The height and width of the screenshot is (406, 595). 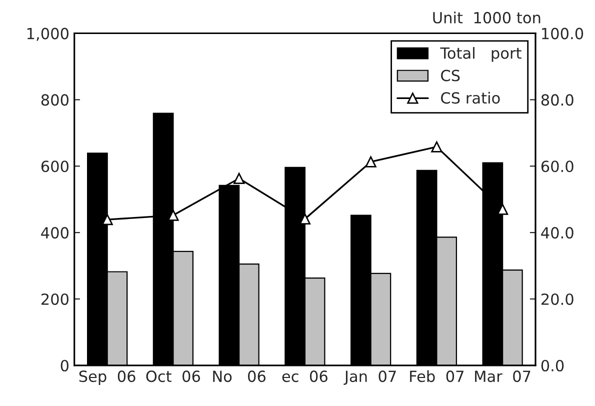 I want to click on y-tick-label: 800, so click(x=54, y=100).